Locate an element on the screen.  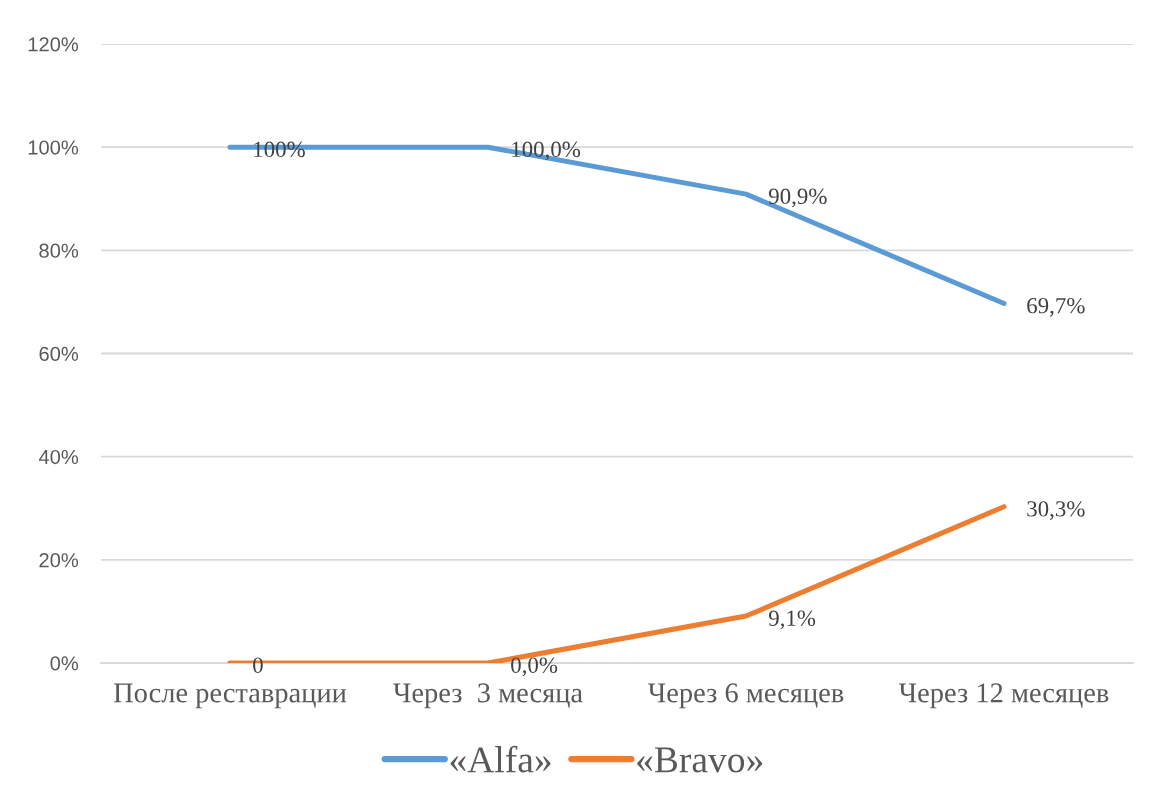
data-label: 100,0% is located at coordinates (546, 151).